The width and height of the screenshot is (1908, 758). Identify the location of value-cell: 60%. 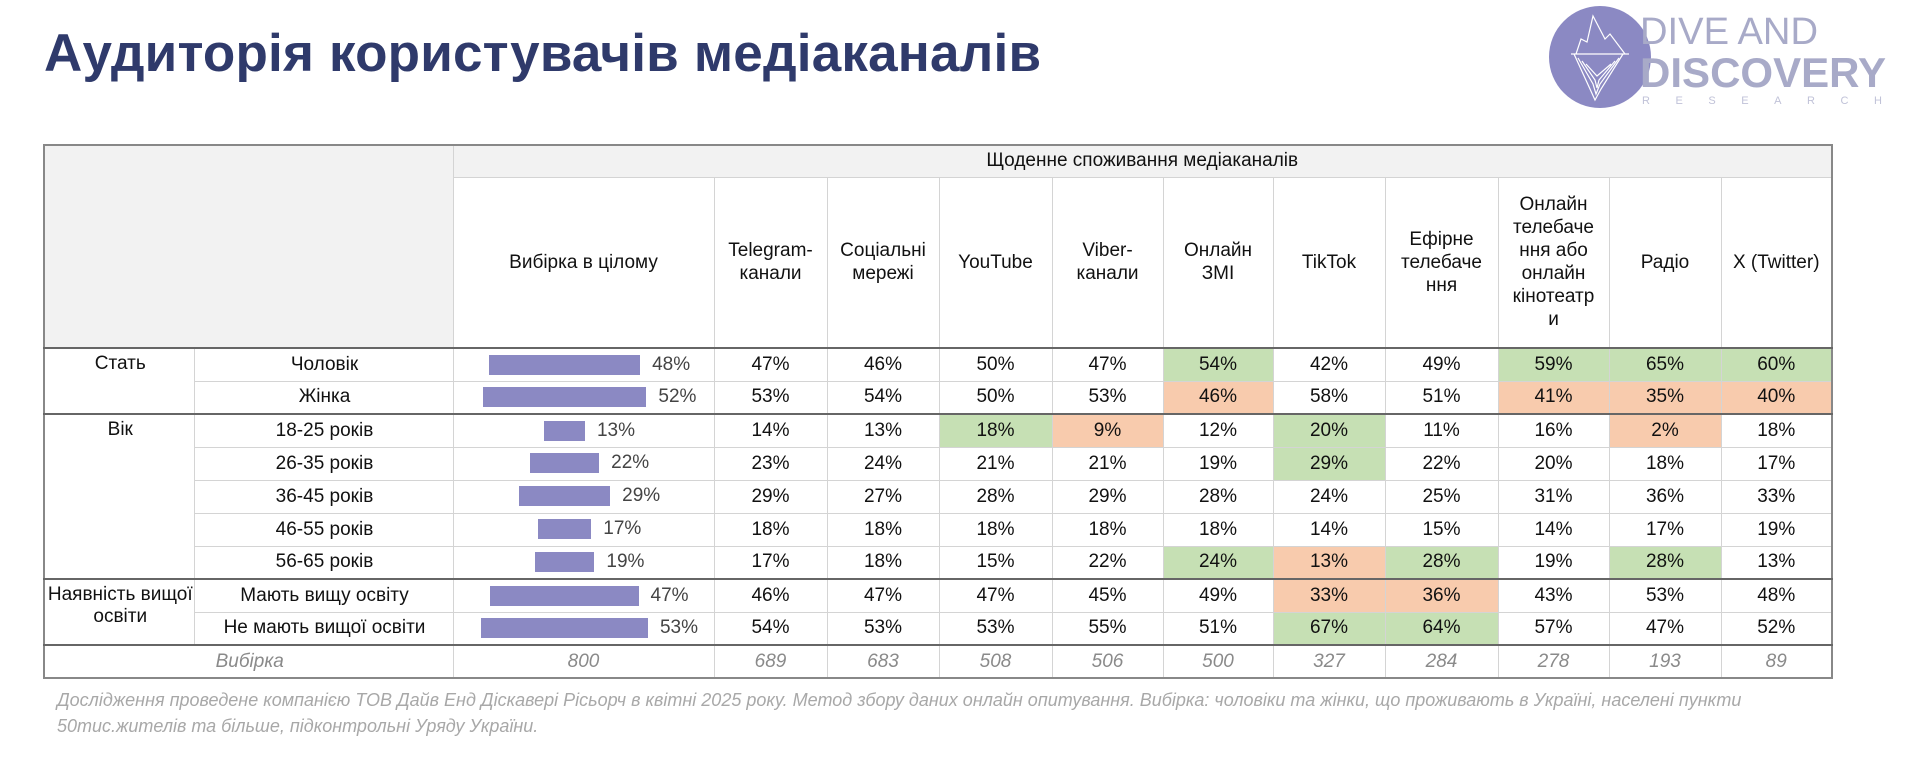
(1776, 364).